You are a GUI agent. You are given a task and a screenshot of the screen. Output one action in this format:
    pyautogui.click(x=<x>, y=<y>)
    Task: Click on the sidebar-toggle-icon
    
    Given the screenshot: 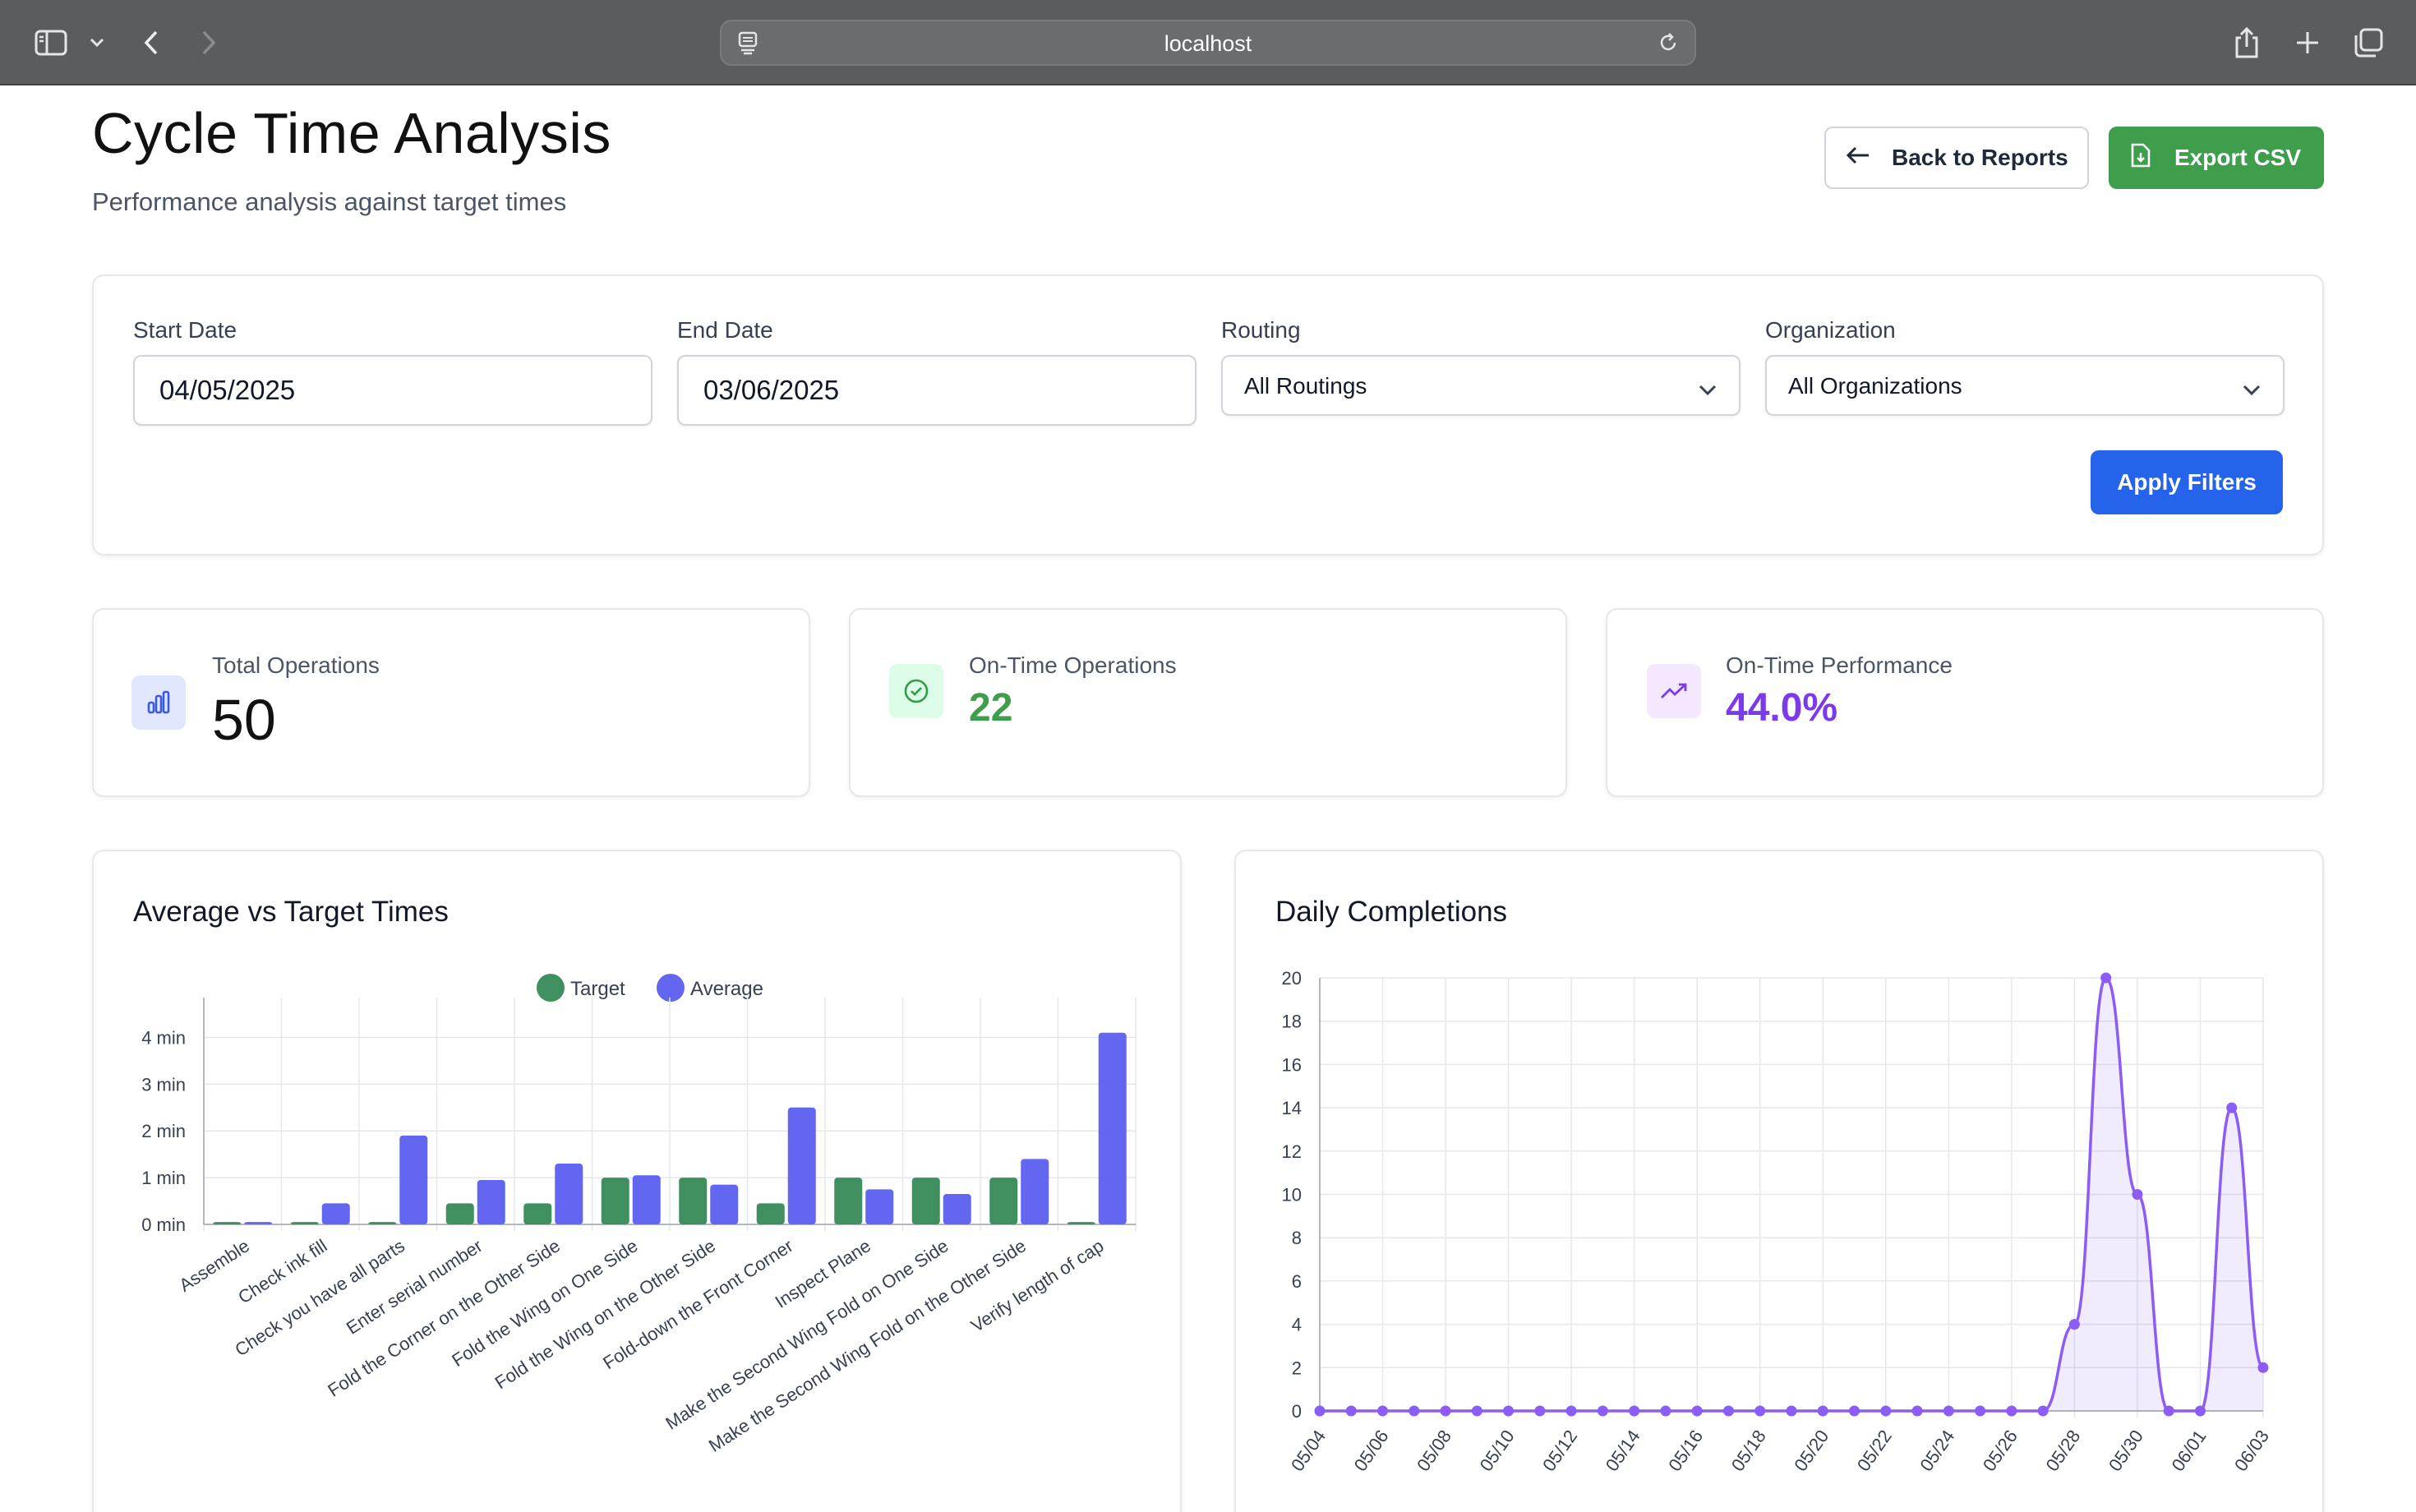 What is the action you would take?
    pyautogui.click(x=51, y=42)
    